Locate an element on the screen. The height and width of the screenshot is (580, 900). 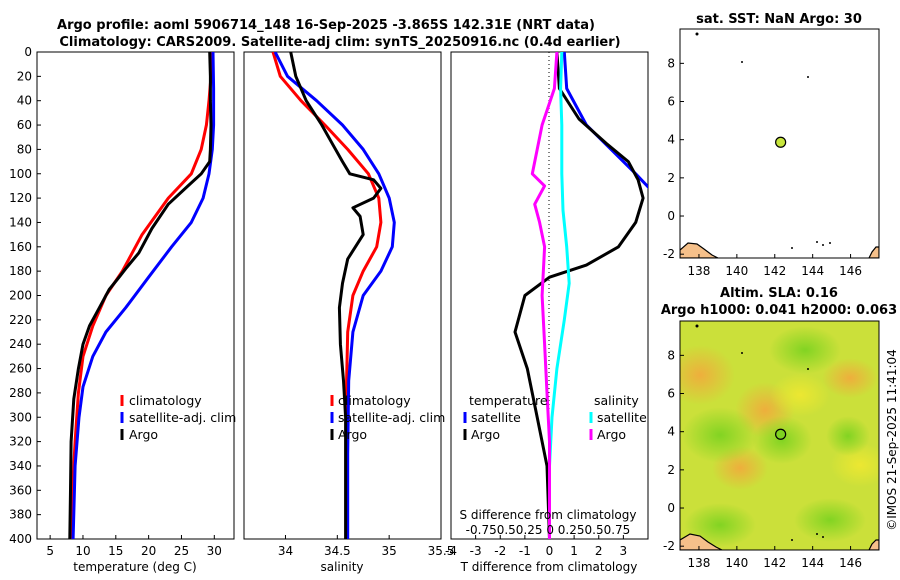
y-tick-label: 220 is located at coordinates (20, 320).